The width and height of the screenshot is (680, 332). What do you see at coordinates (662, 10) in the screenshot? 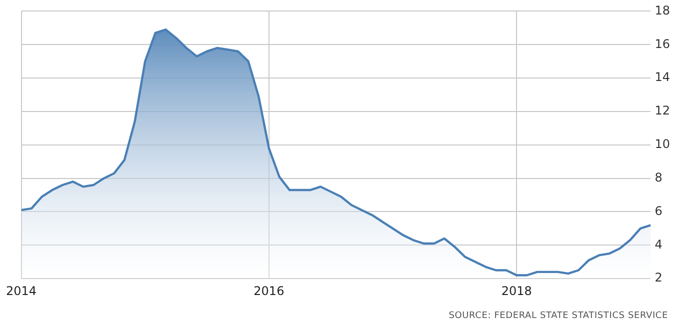
I see `y-tick-label: 18` at bounding box center [662, 10].